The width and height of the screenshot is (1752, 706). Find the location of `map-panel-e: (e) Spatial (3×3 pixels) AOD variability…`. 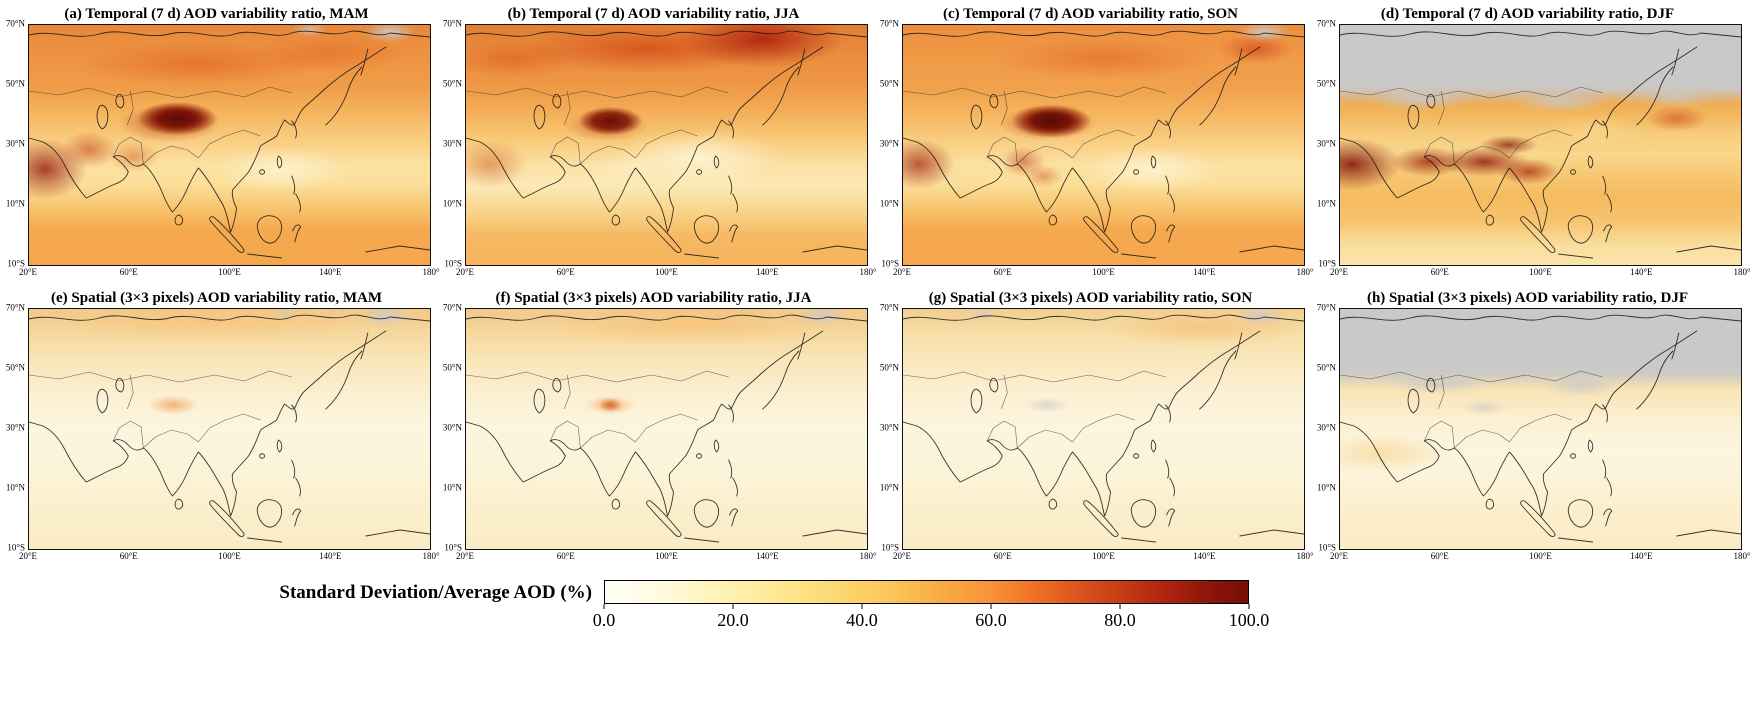

map-panel-e: (e) Spatial (3×3 pixels) AOD variability… is located at coordinates (221, 427).